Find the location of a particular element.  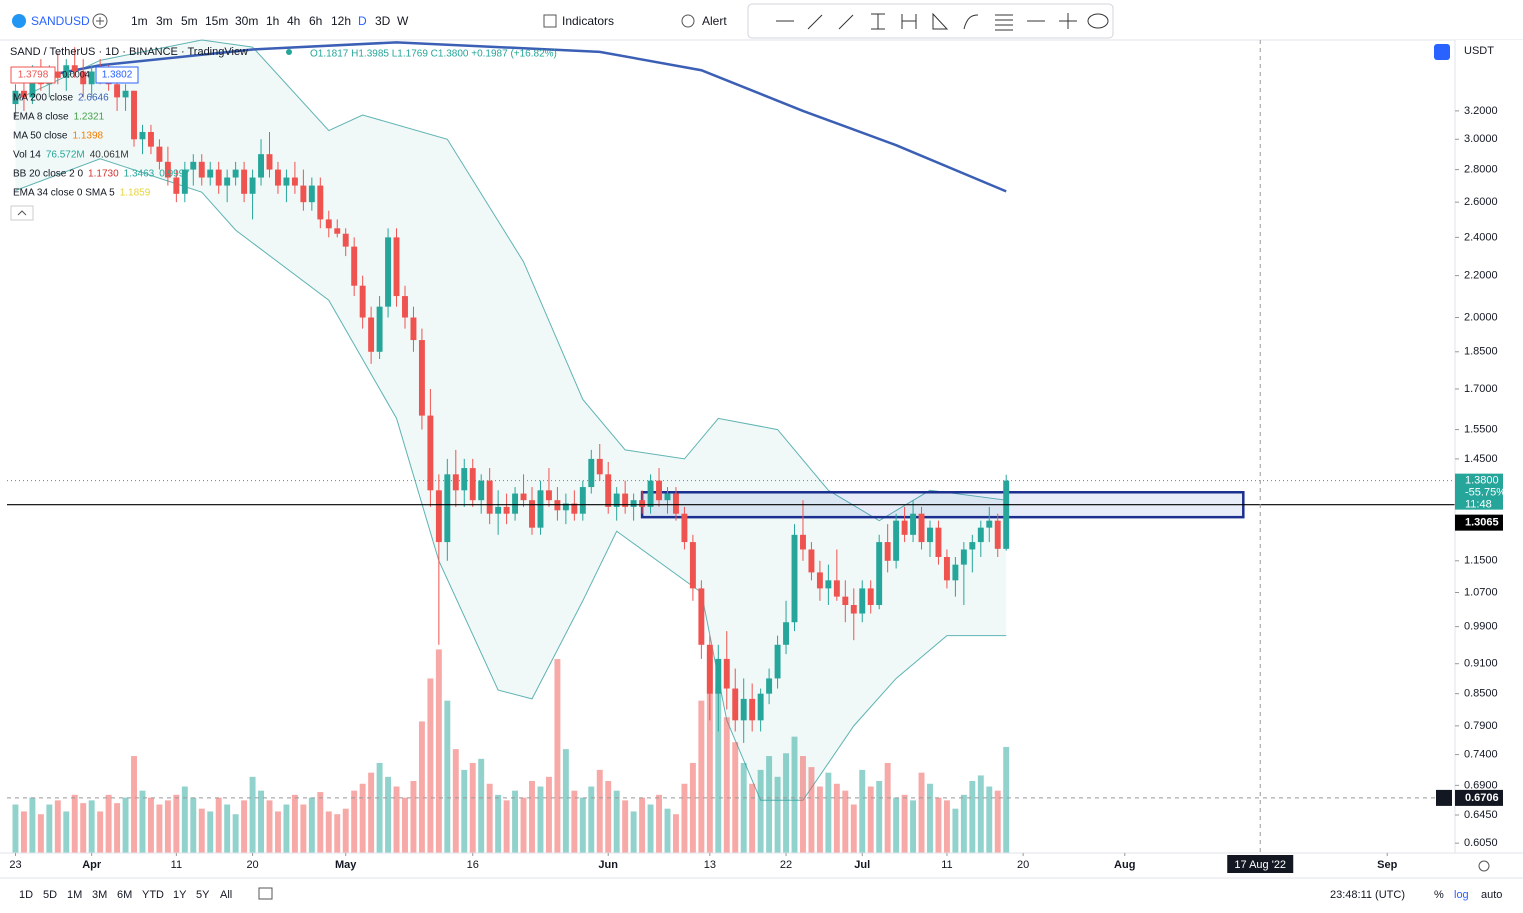

interval-button: 4h is located at coordinates (293, 21).